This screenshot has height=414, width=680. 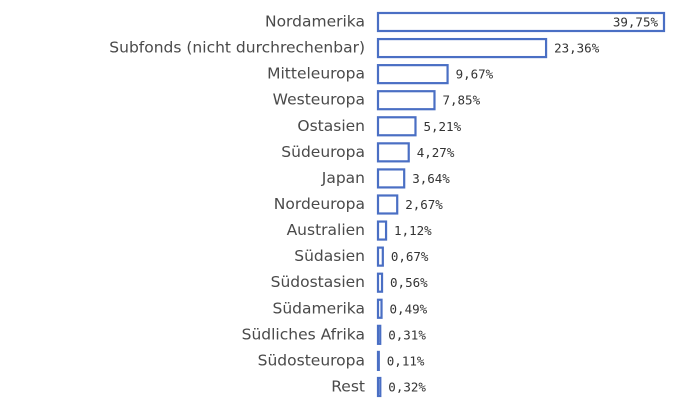 I want to click on category-label: Südliches Afrika, so click(x=303, y=334).